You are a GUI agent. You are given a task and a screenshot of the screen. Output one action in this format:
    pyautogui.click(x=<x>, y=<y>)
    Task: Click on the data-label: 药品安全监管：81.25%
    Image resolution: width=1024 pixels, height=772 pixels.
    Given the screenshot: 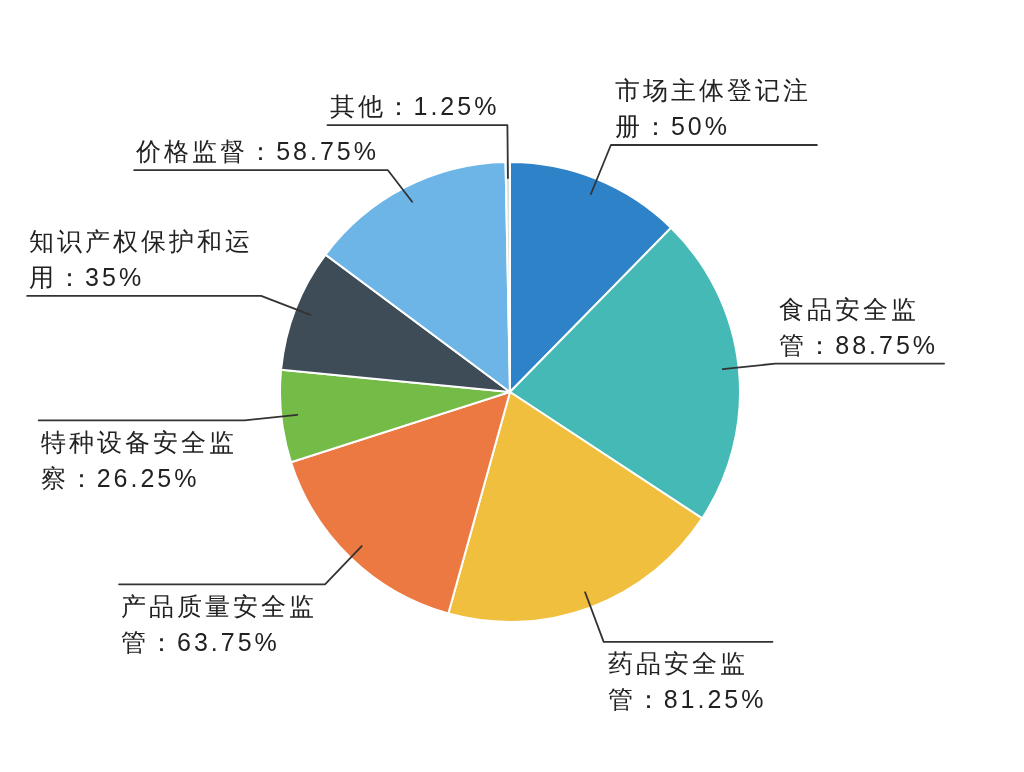 What is the action you would take?
    pyautogui.click(x=687, y=681)
    